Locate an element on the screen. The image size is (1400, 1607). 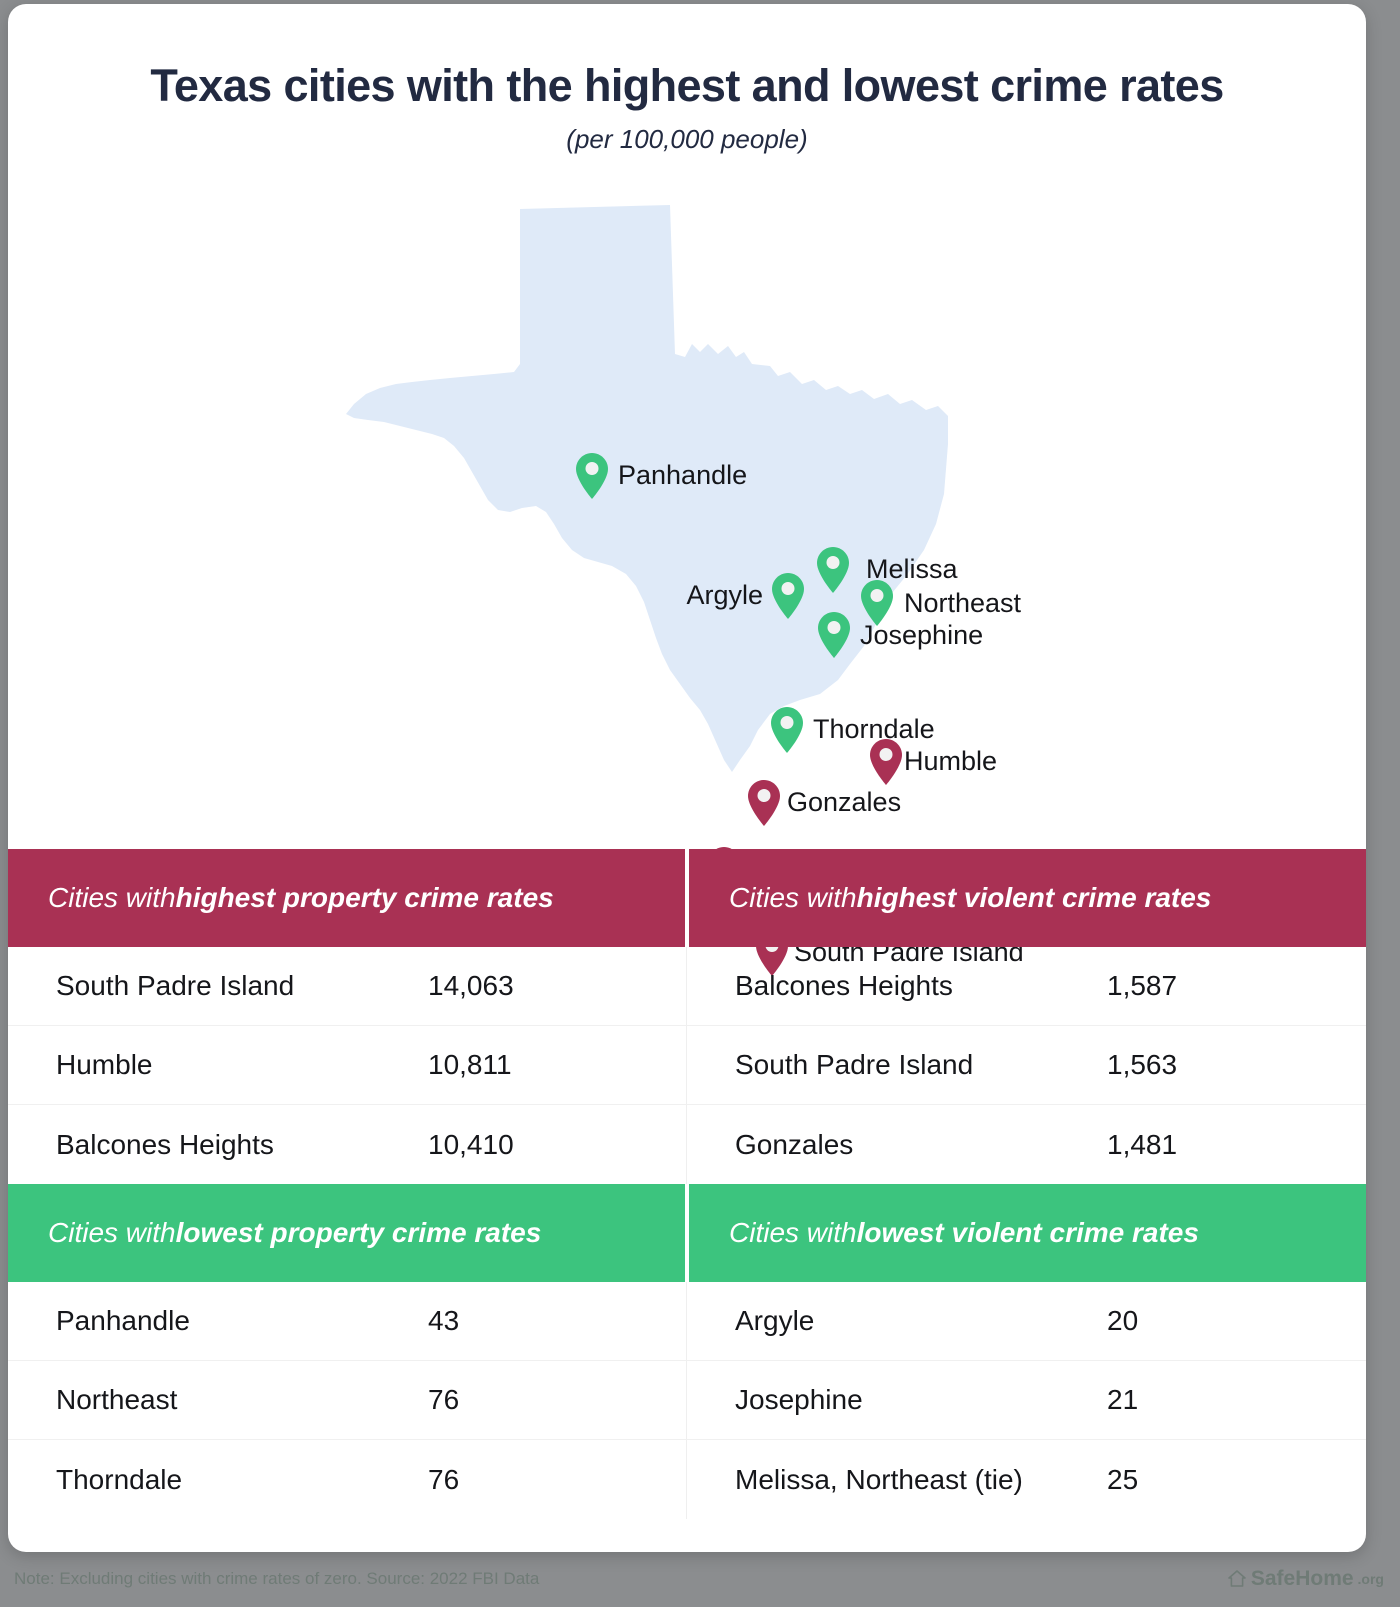
city-value: 25 is located at coordinates (1123, 1479).